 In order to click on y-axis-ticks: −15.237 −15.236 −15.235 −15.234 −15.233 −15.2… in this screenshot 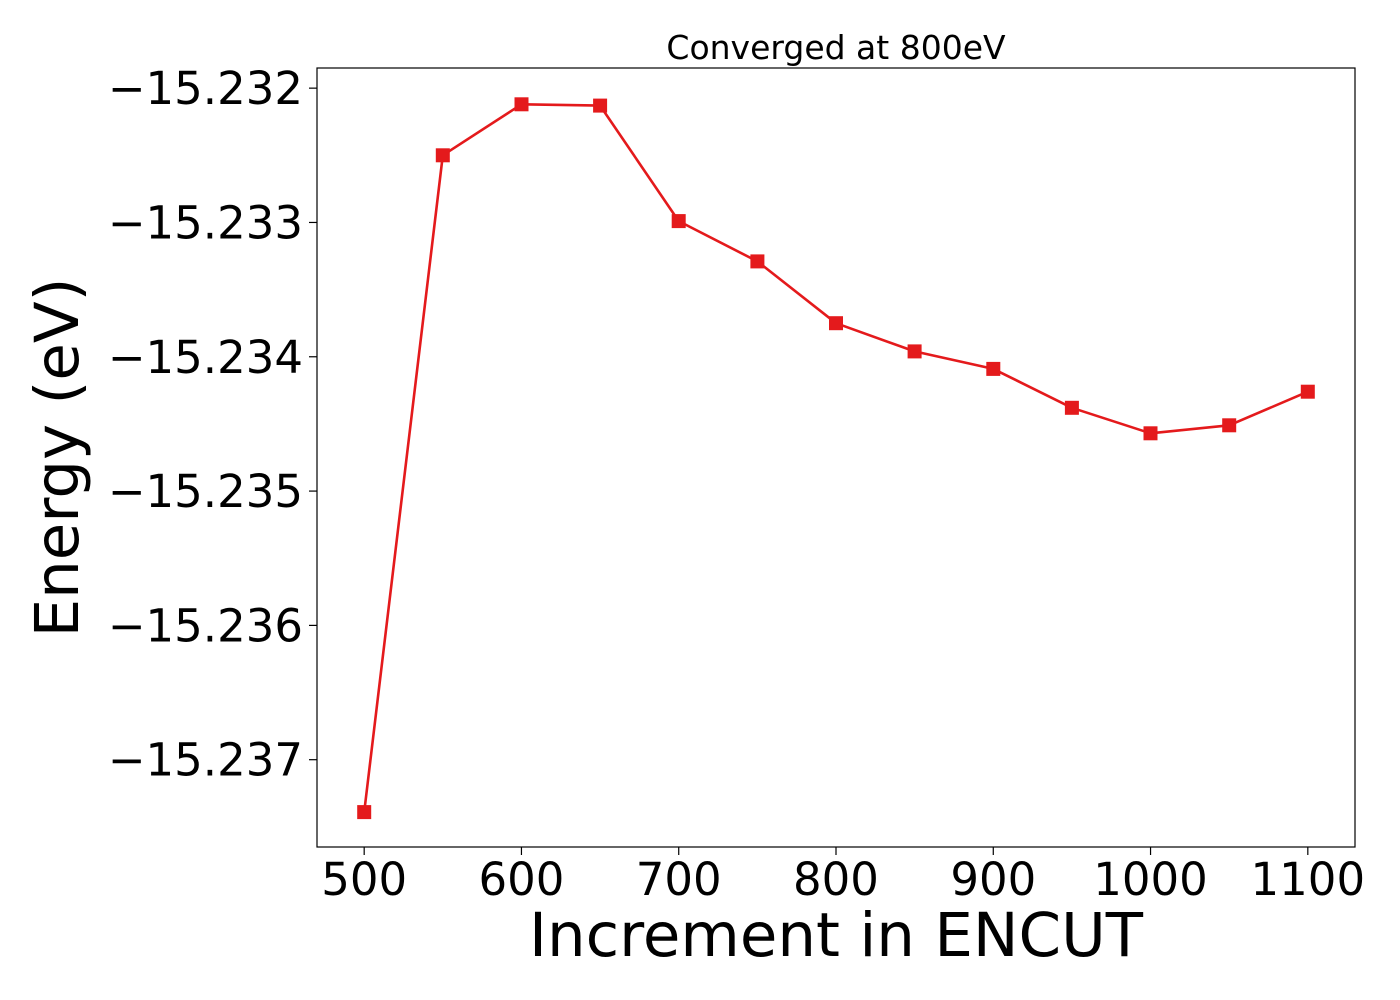, I will do `click(212, 424)`.